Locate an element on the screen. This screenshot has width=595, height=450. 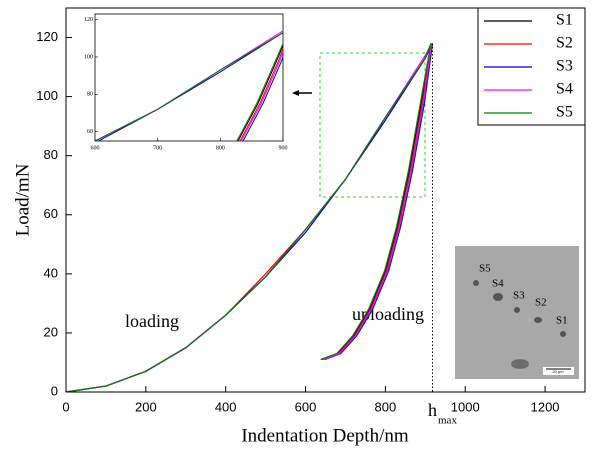
inset-frame is located at coordinates (189, 77).